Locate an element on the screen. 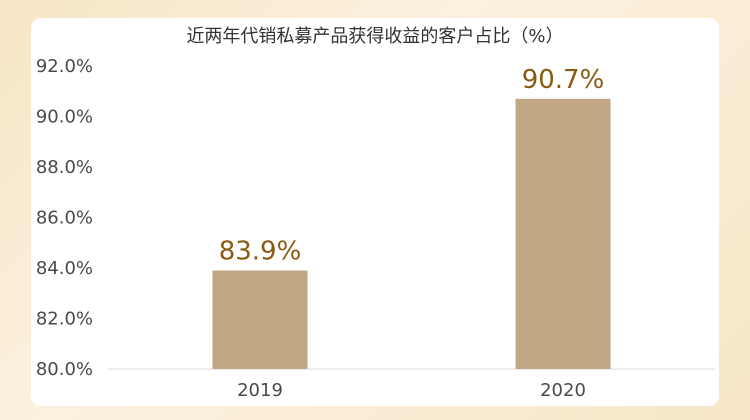 Image resolution: width=750 pixels, height=420 pixels. x-tick-label: 2020 is located at coordinates (563, 390).